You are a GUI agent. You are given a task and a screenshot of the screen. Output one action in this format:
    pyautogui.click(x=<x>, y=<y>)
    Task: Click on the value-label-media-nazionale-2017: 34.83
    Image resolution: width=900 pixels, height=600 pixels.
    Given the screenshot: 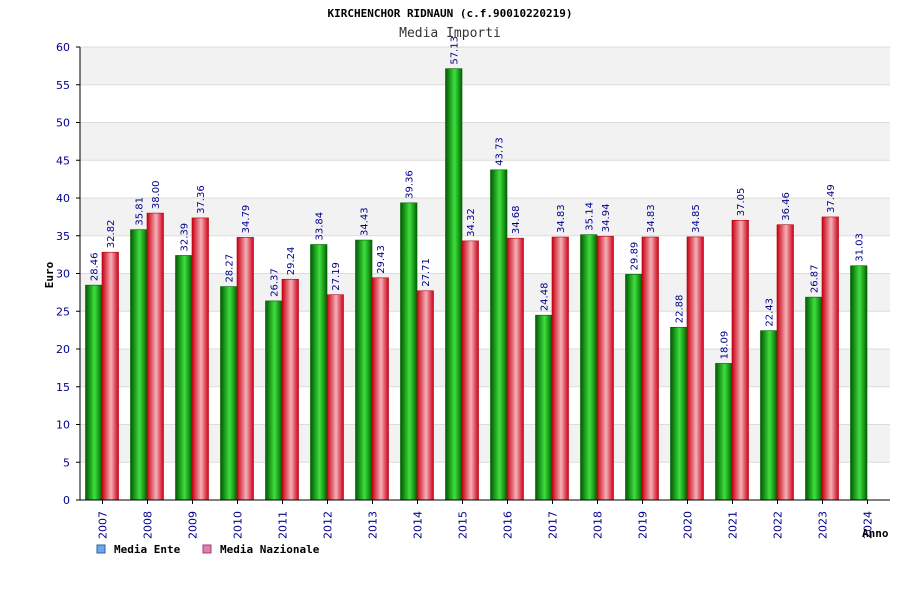 What is the action you would take?
    pyautogui.click(x=561, y=218)
    